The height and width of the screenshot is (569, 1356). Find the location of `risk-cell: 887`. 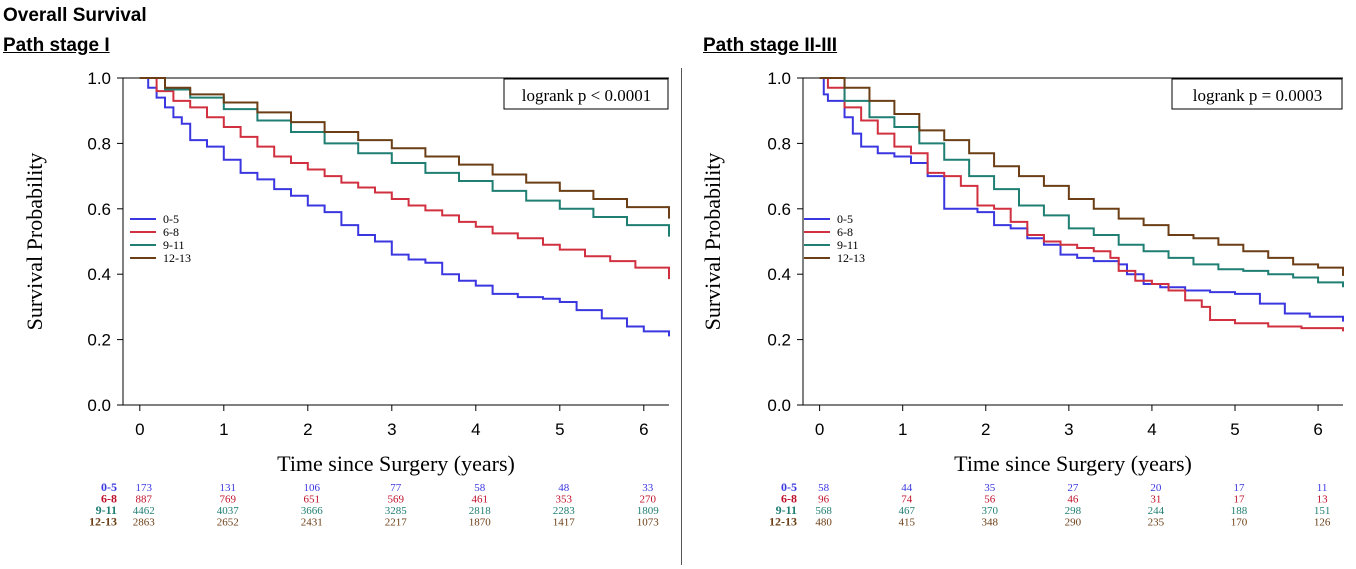

risk-cell: 887 is located at coordinates (144, 500).